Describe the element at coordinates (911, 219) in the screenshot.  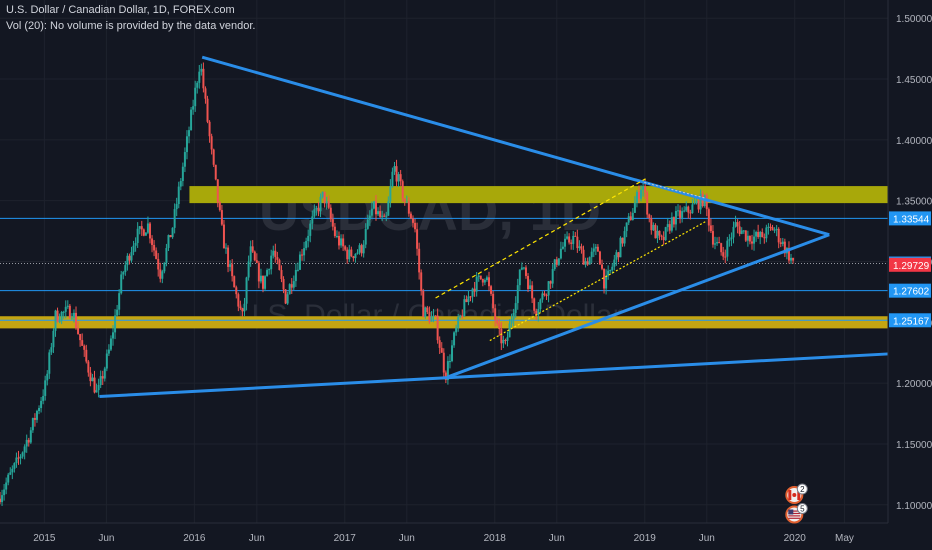
I see `level-label-0: 1.33544` at that location.